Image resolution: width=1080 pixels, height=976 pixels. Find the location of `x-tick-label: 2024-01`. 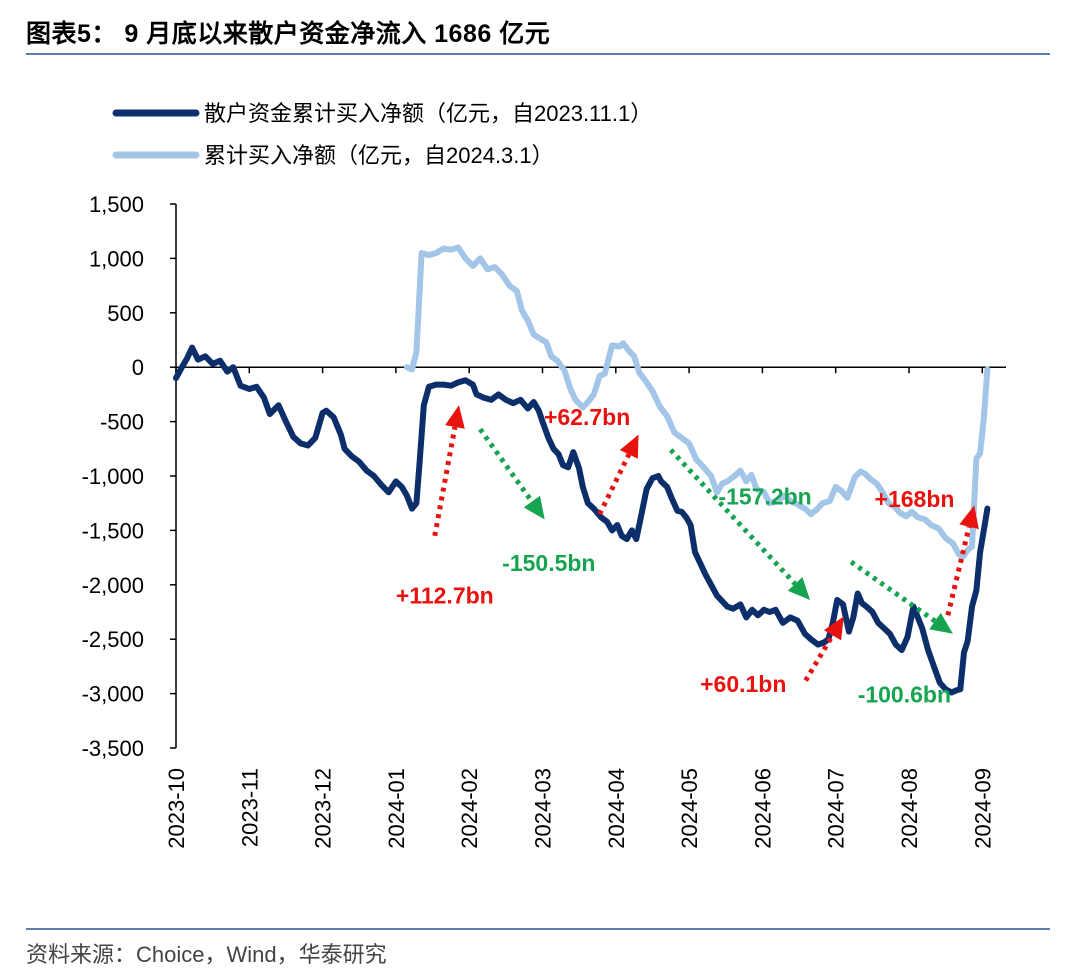

x-tick-label: 2024-01 is located at coordinates (396, 808).